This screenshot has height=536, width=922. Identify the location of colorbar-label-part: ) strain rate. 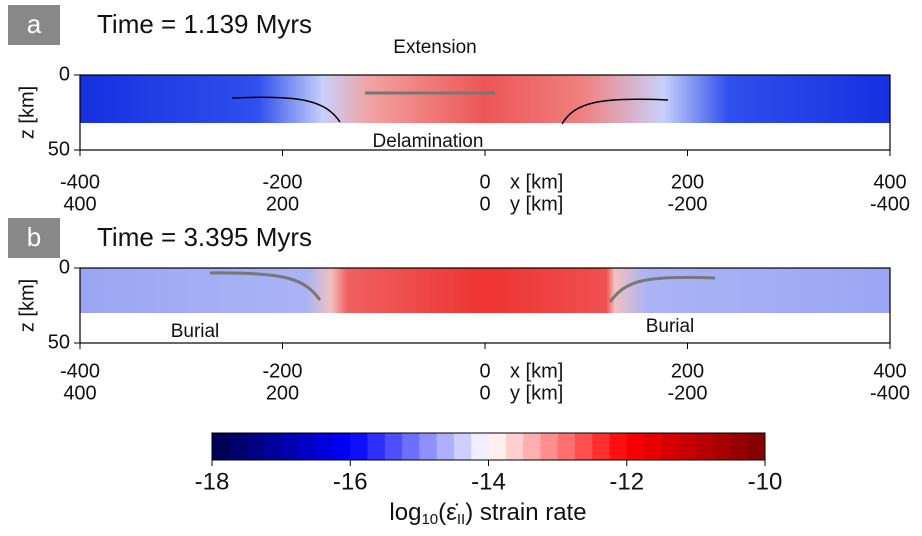
(525, 512).